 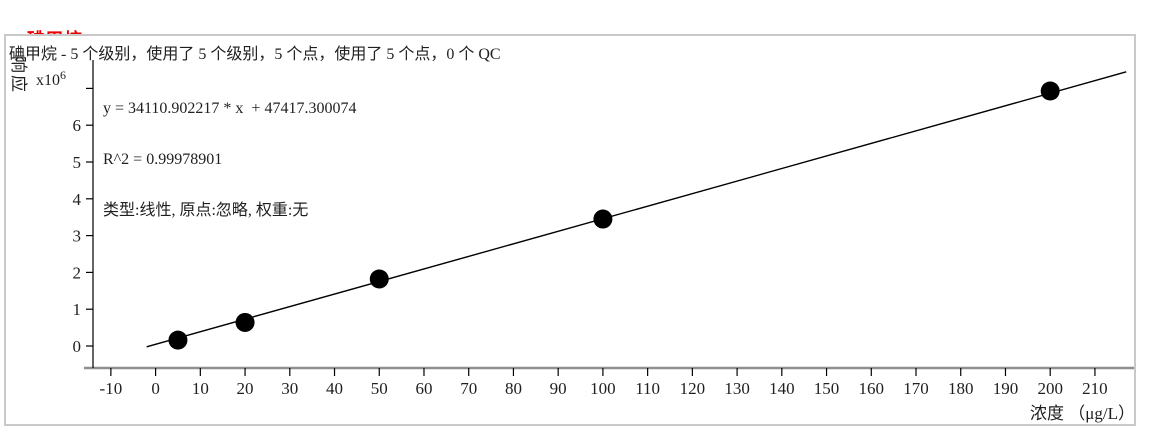 What do you see at coordinates (737, 388) in the screenshot?
I see `x-tick-label: 130` at bounding box center [737, 388].